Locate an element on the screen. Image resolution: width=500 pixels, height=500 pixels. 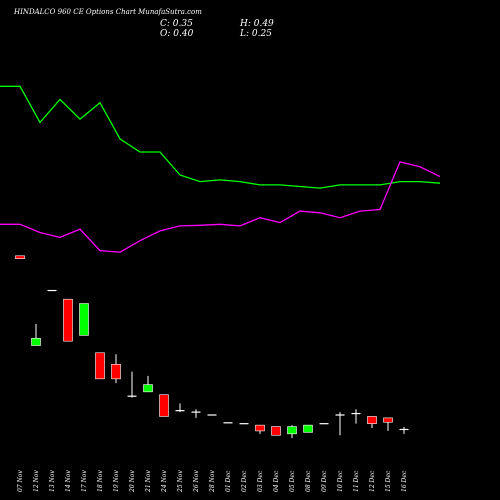
x-tick-label: 07 Nov is located at coordinates (20, 481).